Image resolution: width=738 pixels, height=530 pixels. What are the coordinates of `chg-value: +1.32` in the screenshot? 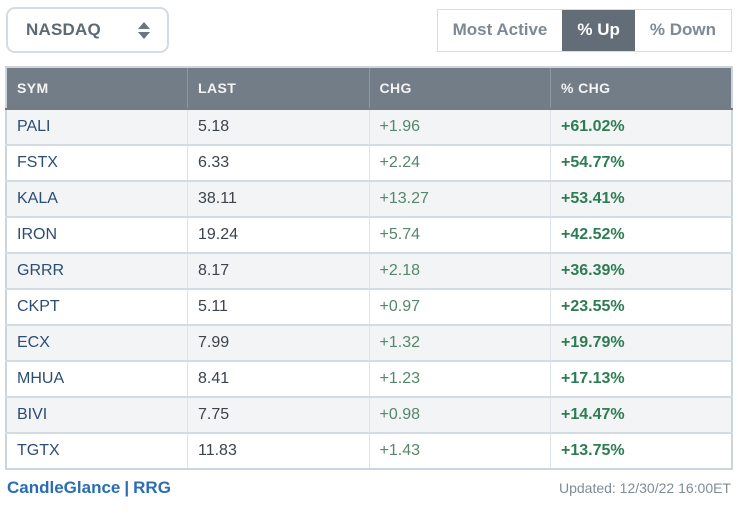 It's located at (459, 342).